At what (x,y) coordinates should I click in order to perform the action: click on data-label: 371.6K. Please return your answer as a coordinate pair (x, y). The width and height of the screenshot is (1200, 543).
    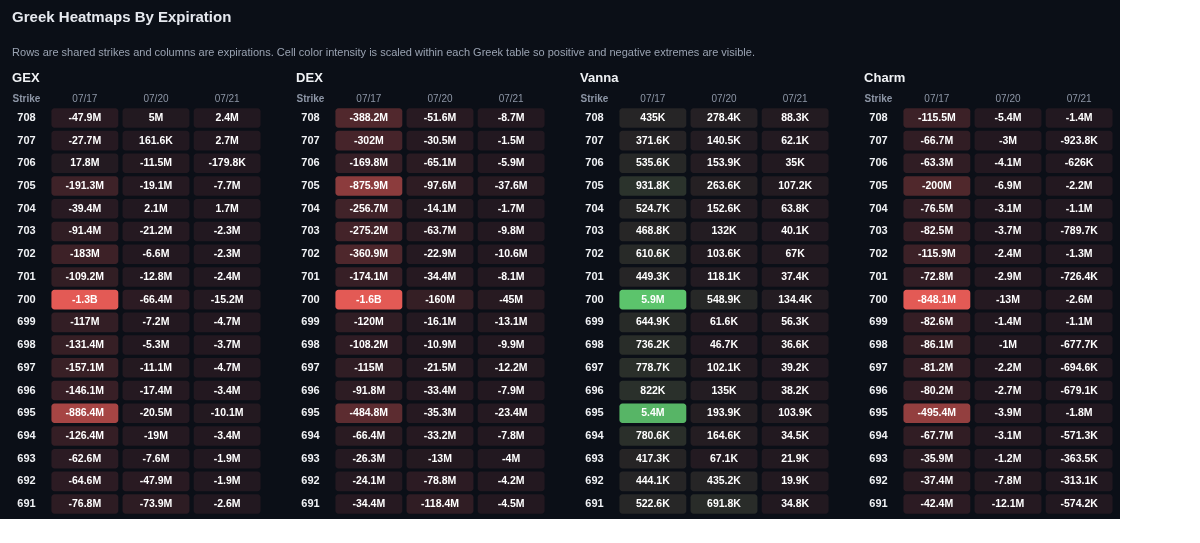
    Looking at the image, I should click on (653, 139).